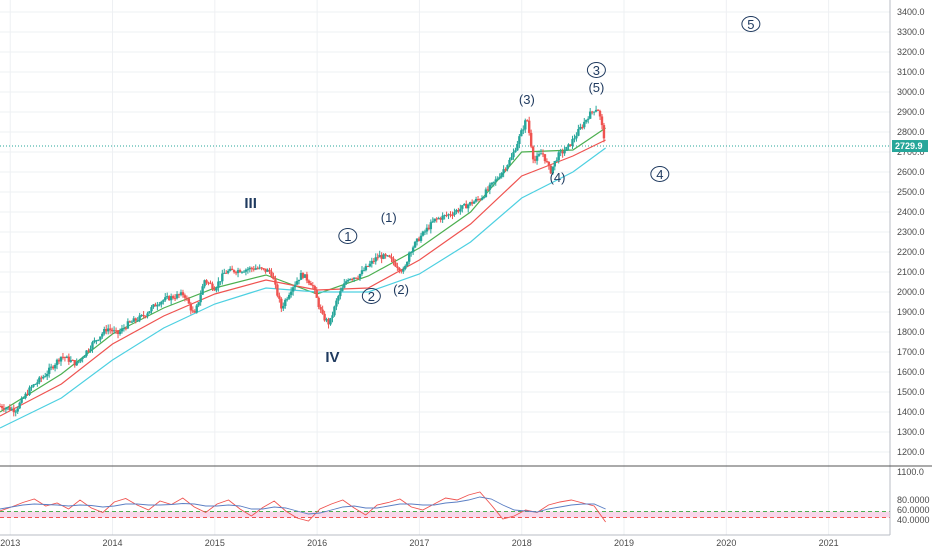 This screenshot has height=550, width=932. What do you see at coordinates (913, 510) in the screenshot?
I see `oscillator-tick-label: 60.0000` at bounding box center [913, 510].